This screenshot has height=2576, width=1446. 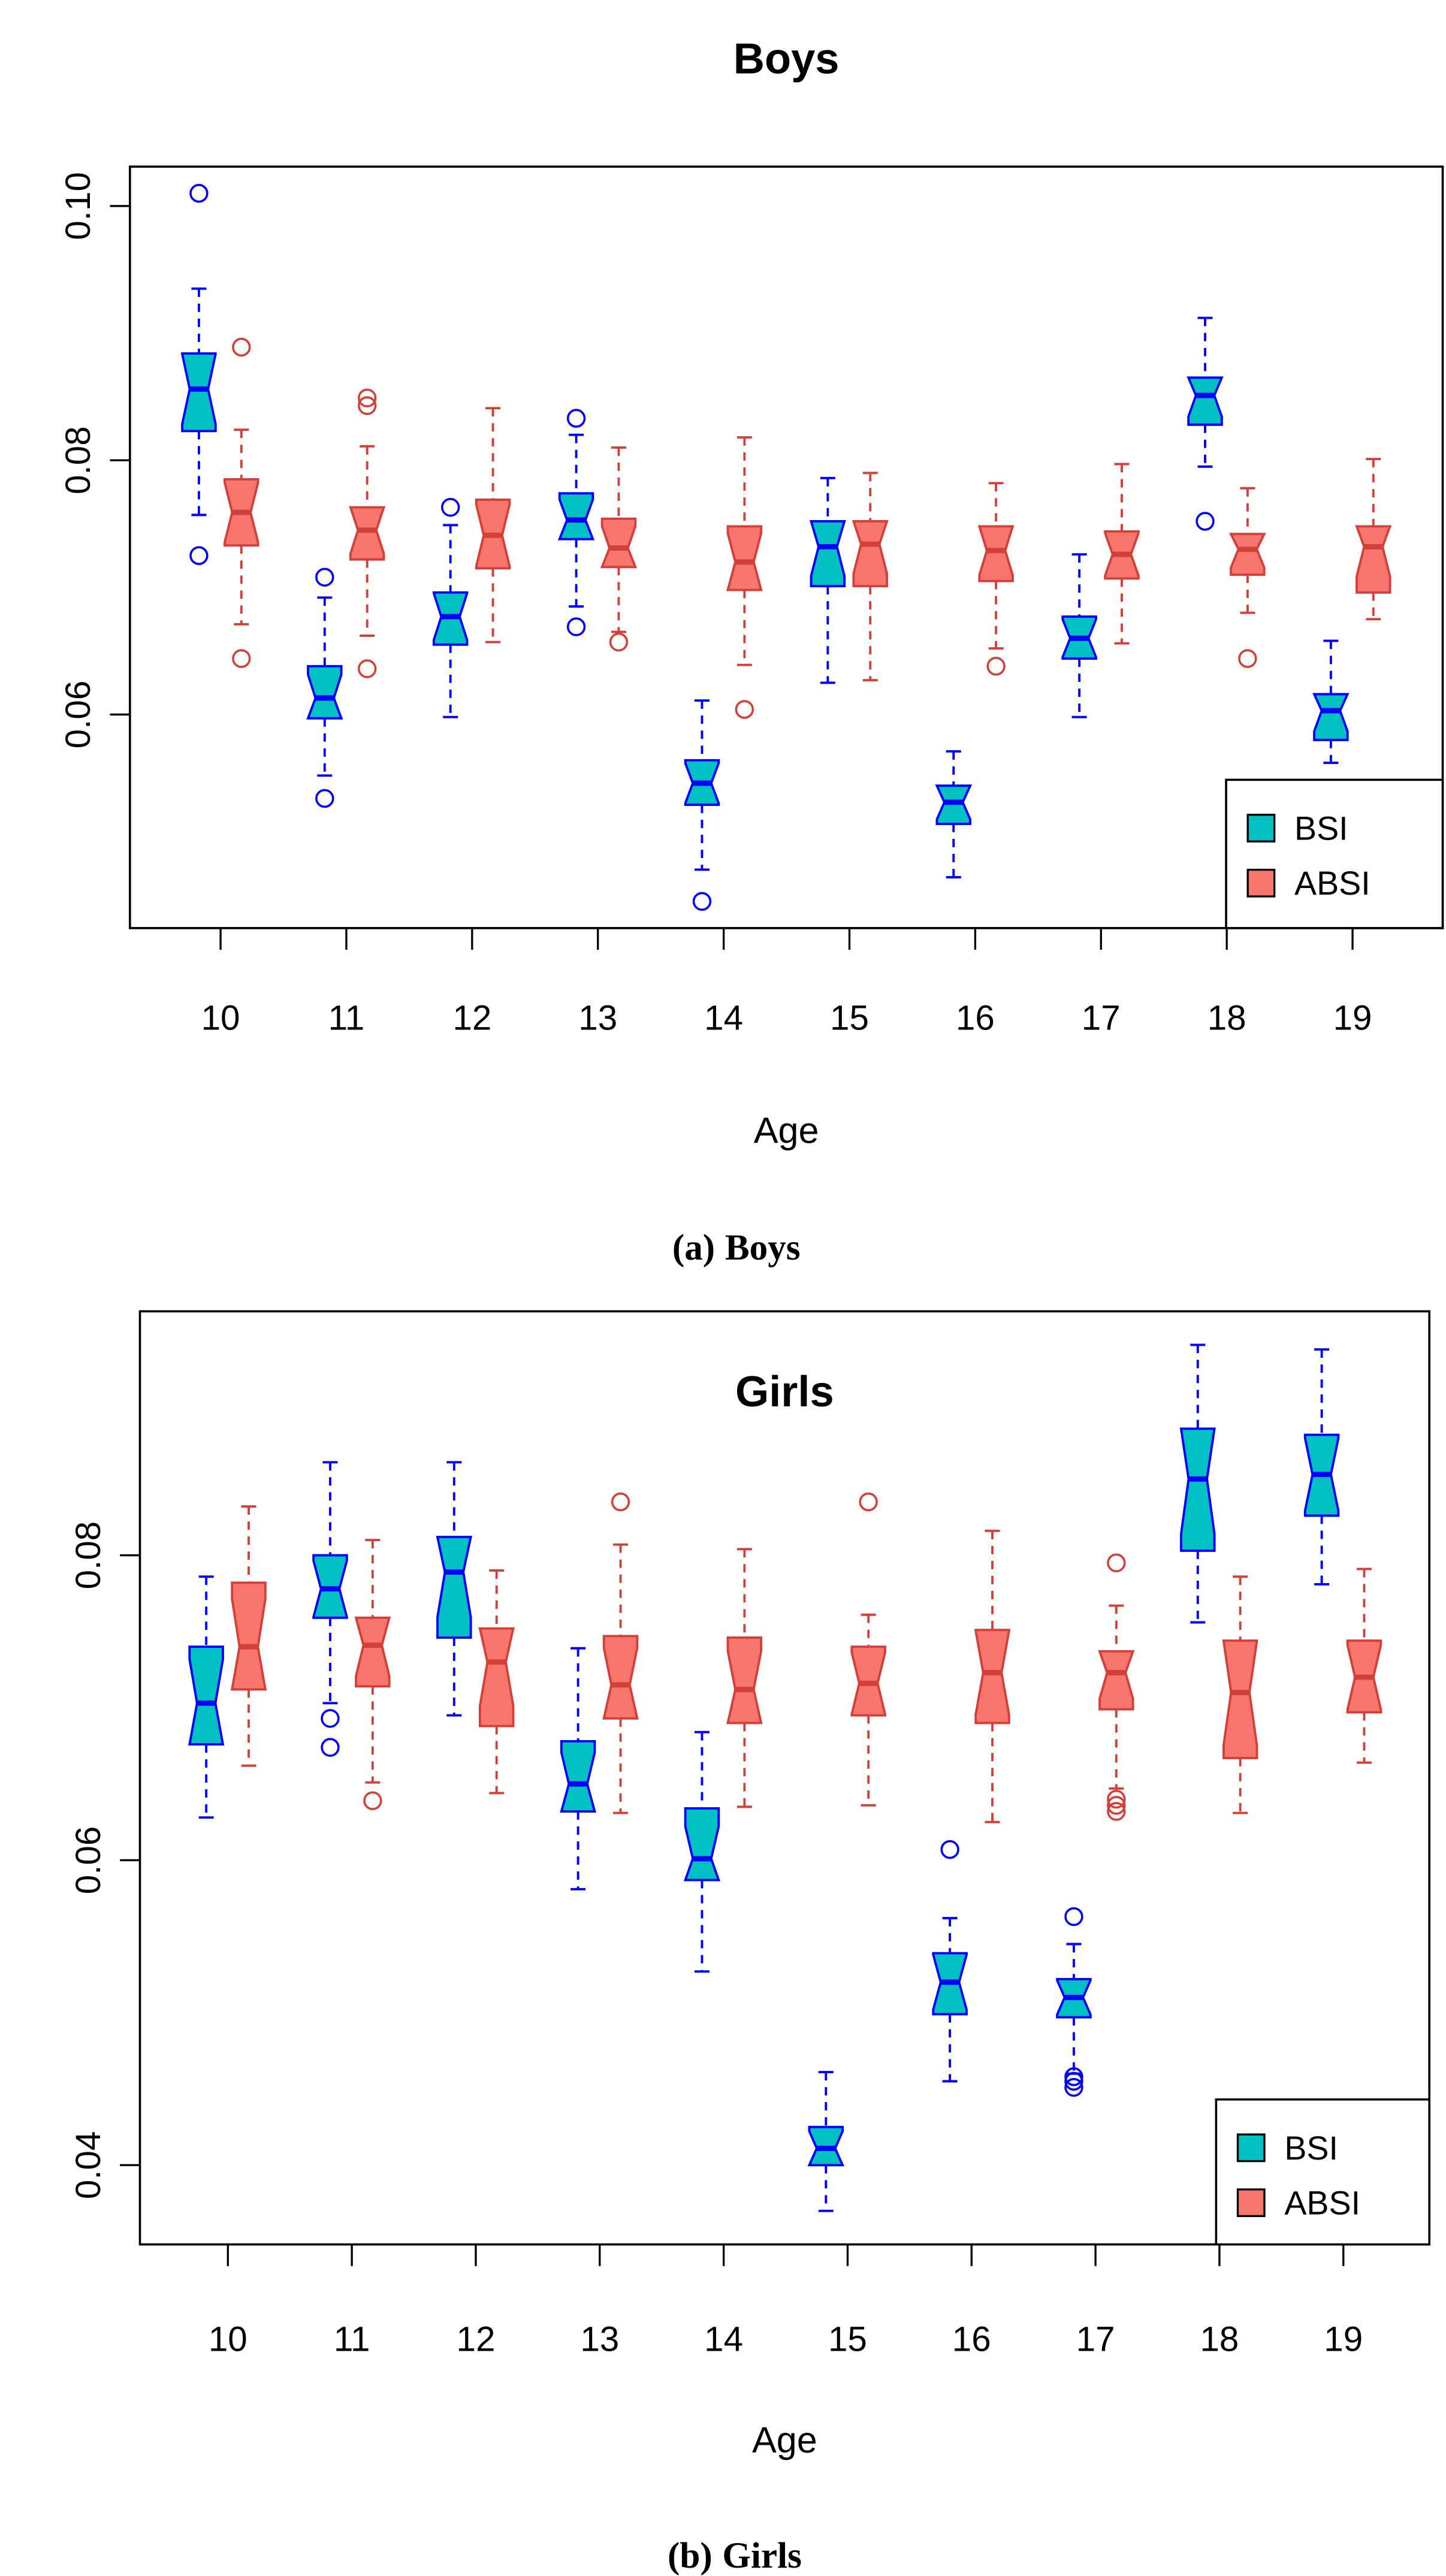 I want to click on caption-text: Girls, so click(x=762, y=2556).